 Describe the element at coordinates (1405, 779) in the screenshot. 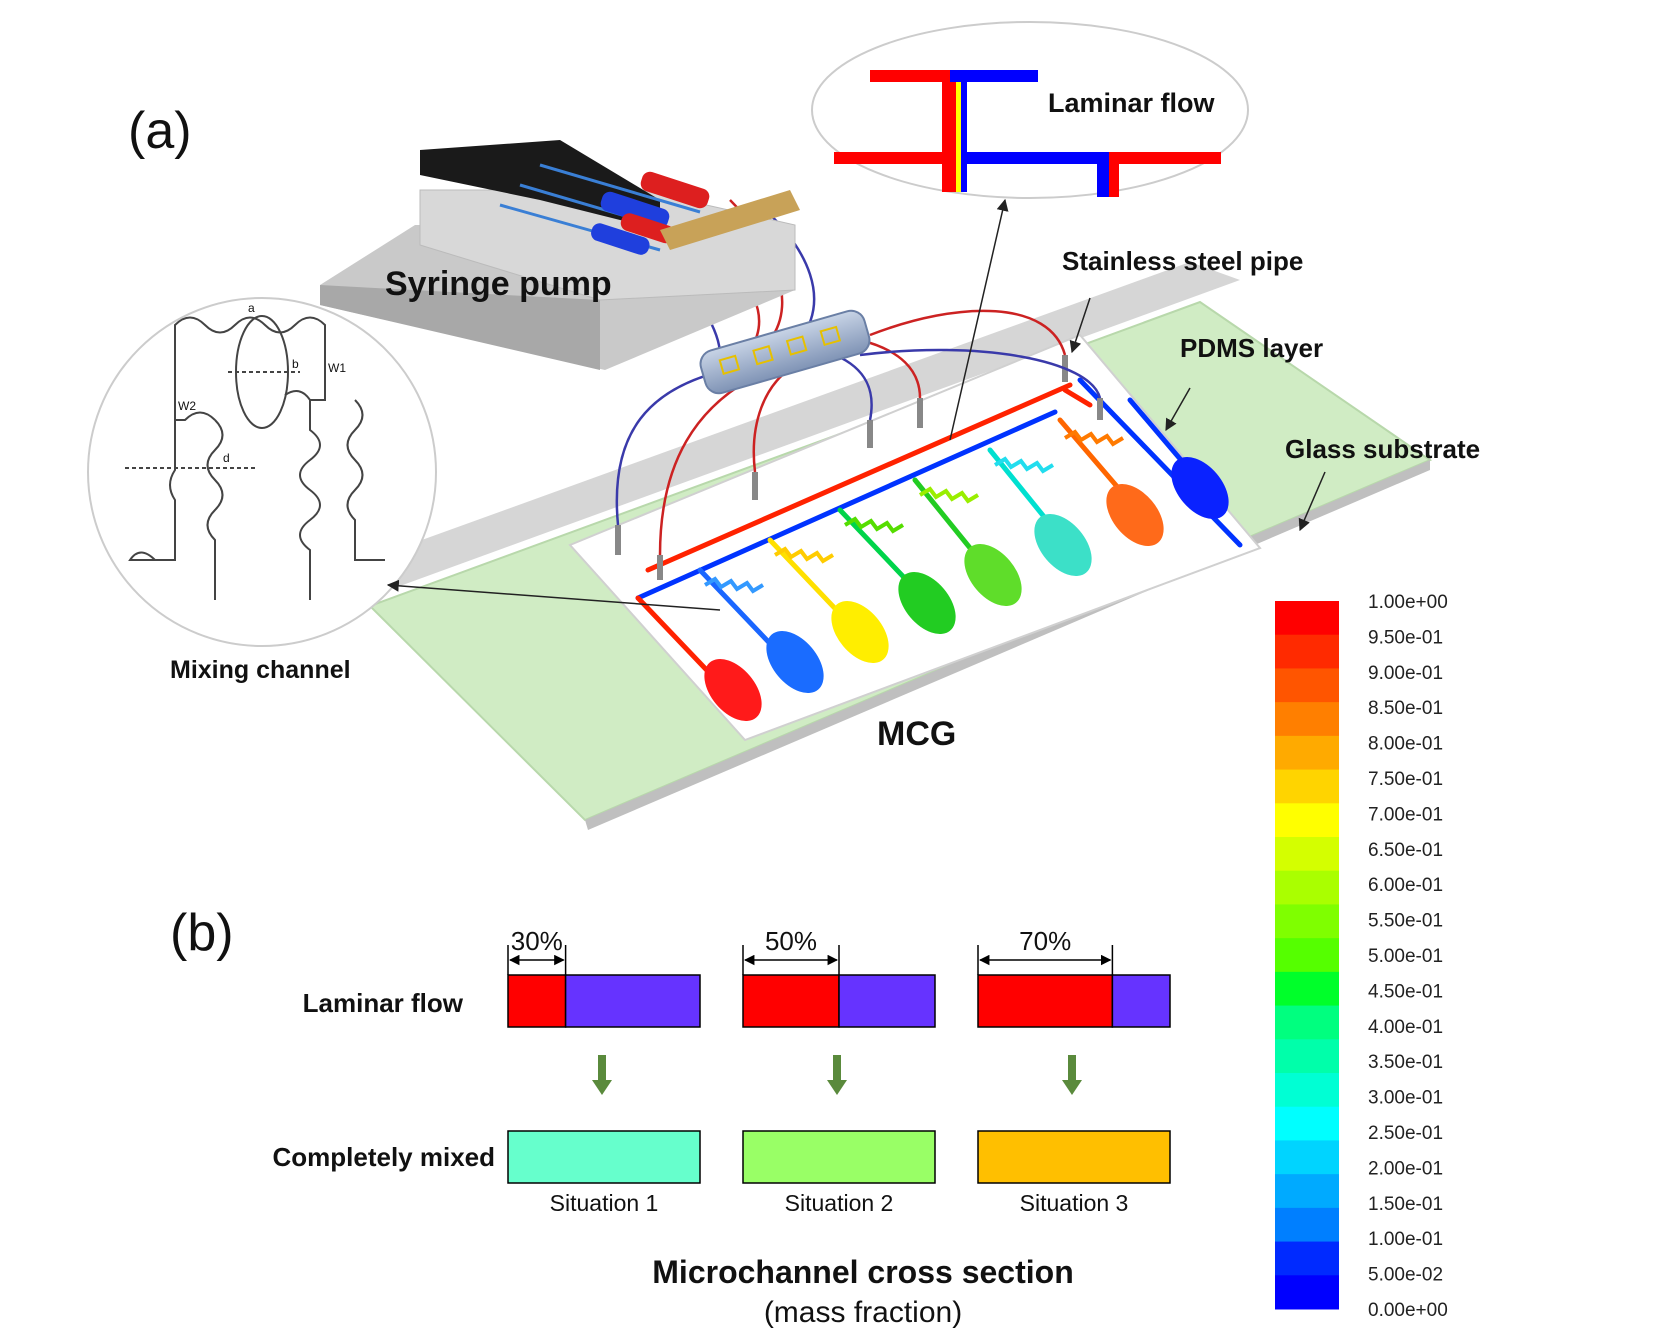

I see `colorbar-tick-label: 7.50e-01` at that location.